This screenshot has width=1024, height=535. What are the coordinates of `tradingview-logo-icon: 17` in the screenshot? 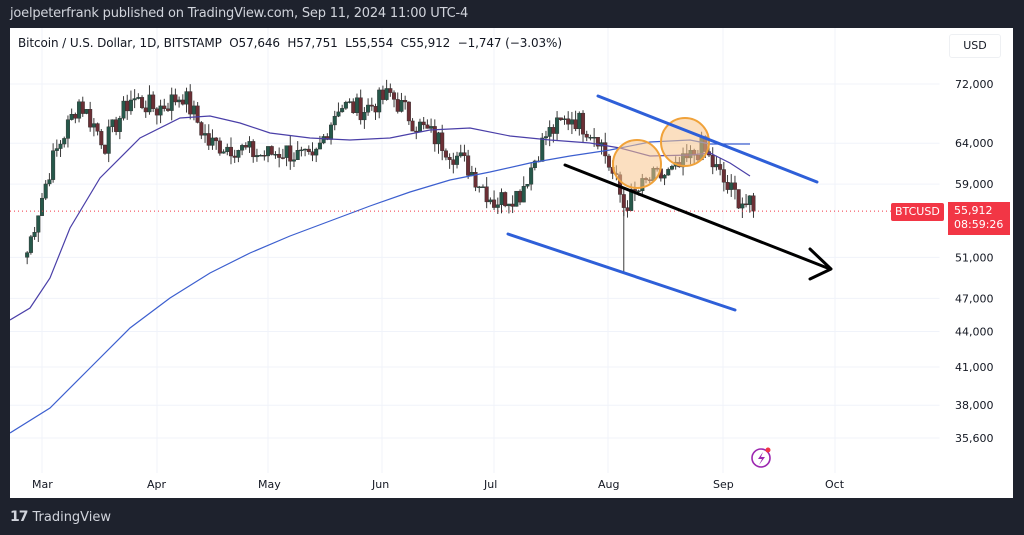 It's located at (19, 517).